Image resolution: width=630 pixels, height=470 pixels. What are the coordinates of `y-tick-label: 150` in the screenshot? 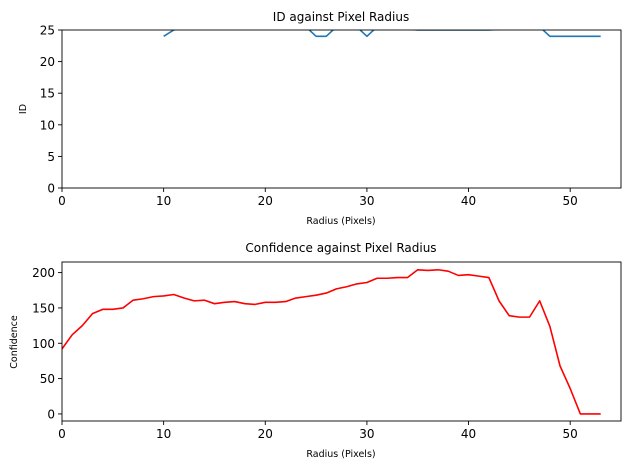 It's located at (43, 308).